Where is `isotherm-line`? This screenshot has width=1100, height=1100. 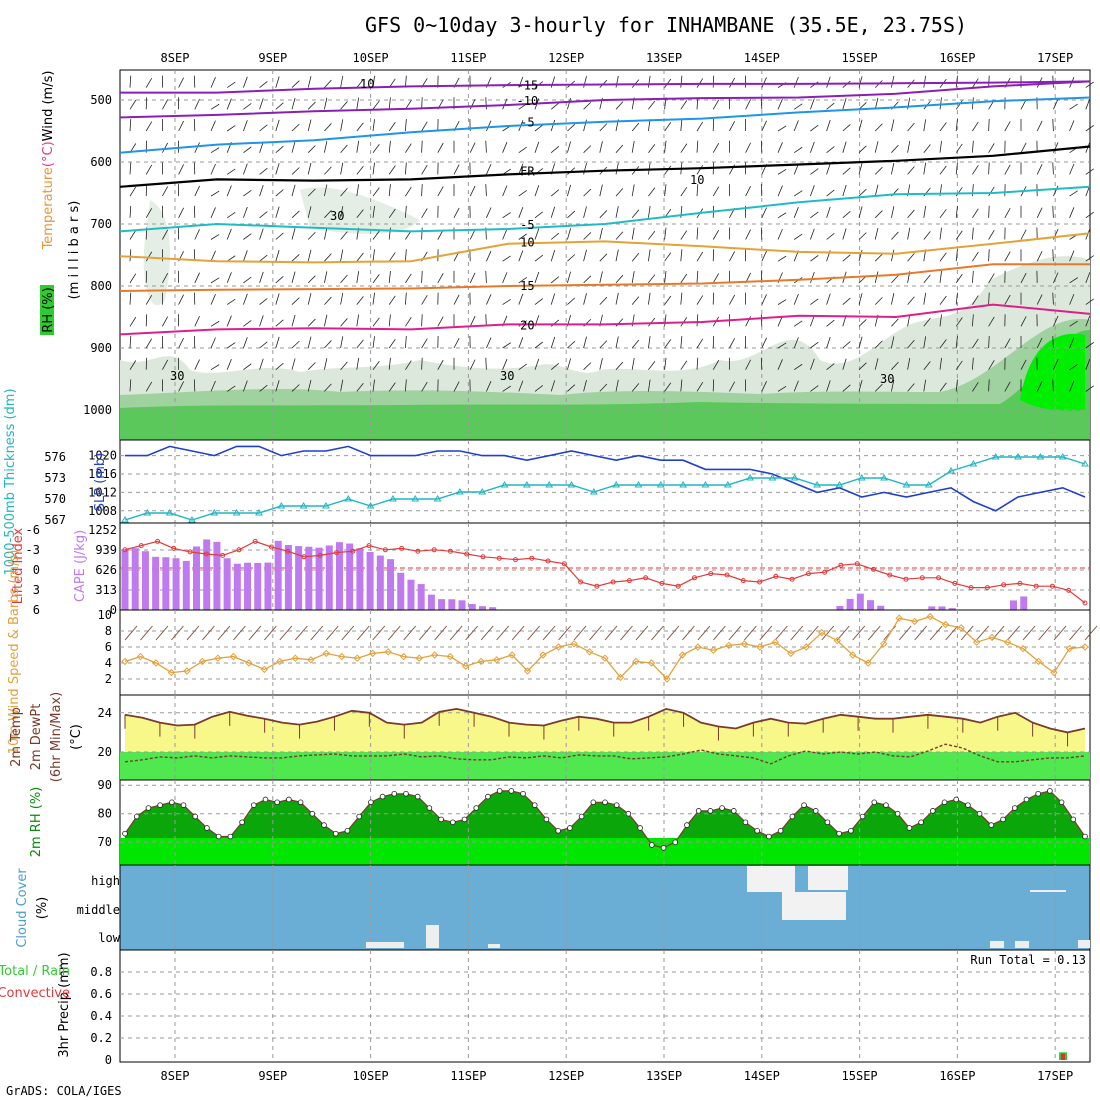 isotherm-line is located at coordinates (605, 209).